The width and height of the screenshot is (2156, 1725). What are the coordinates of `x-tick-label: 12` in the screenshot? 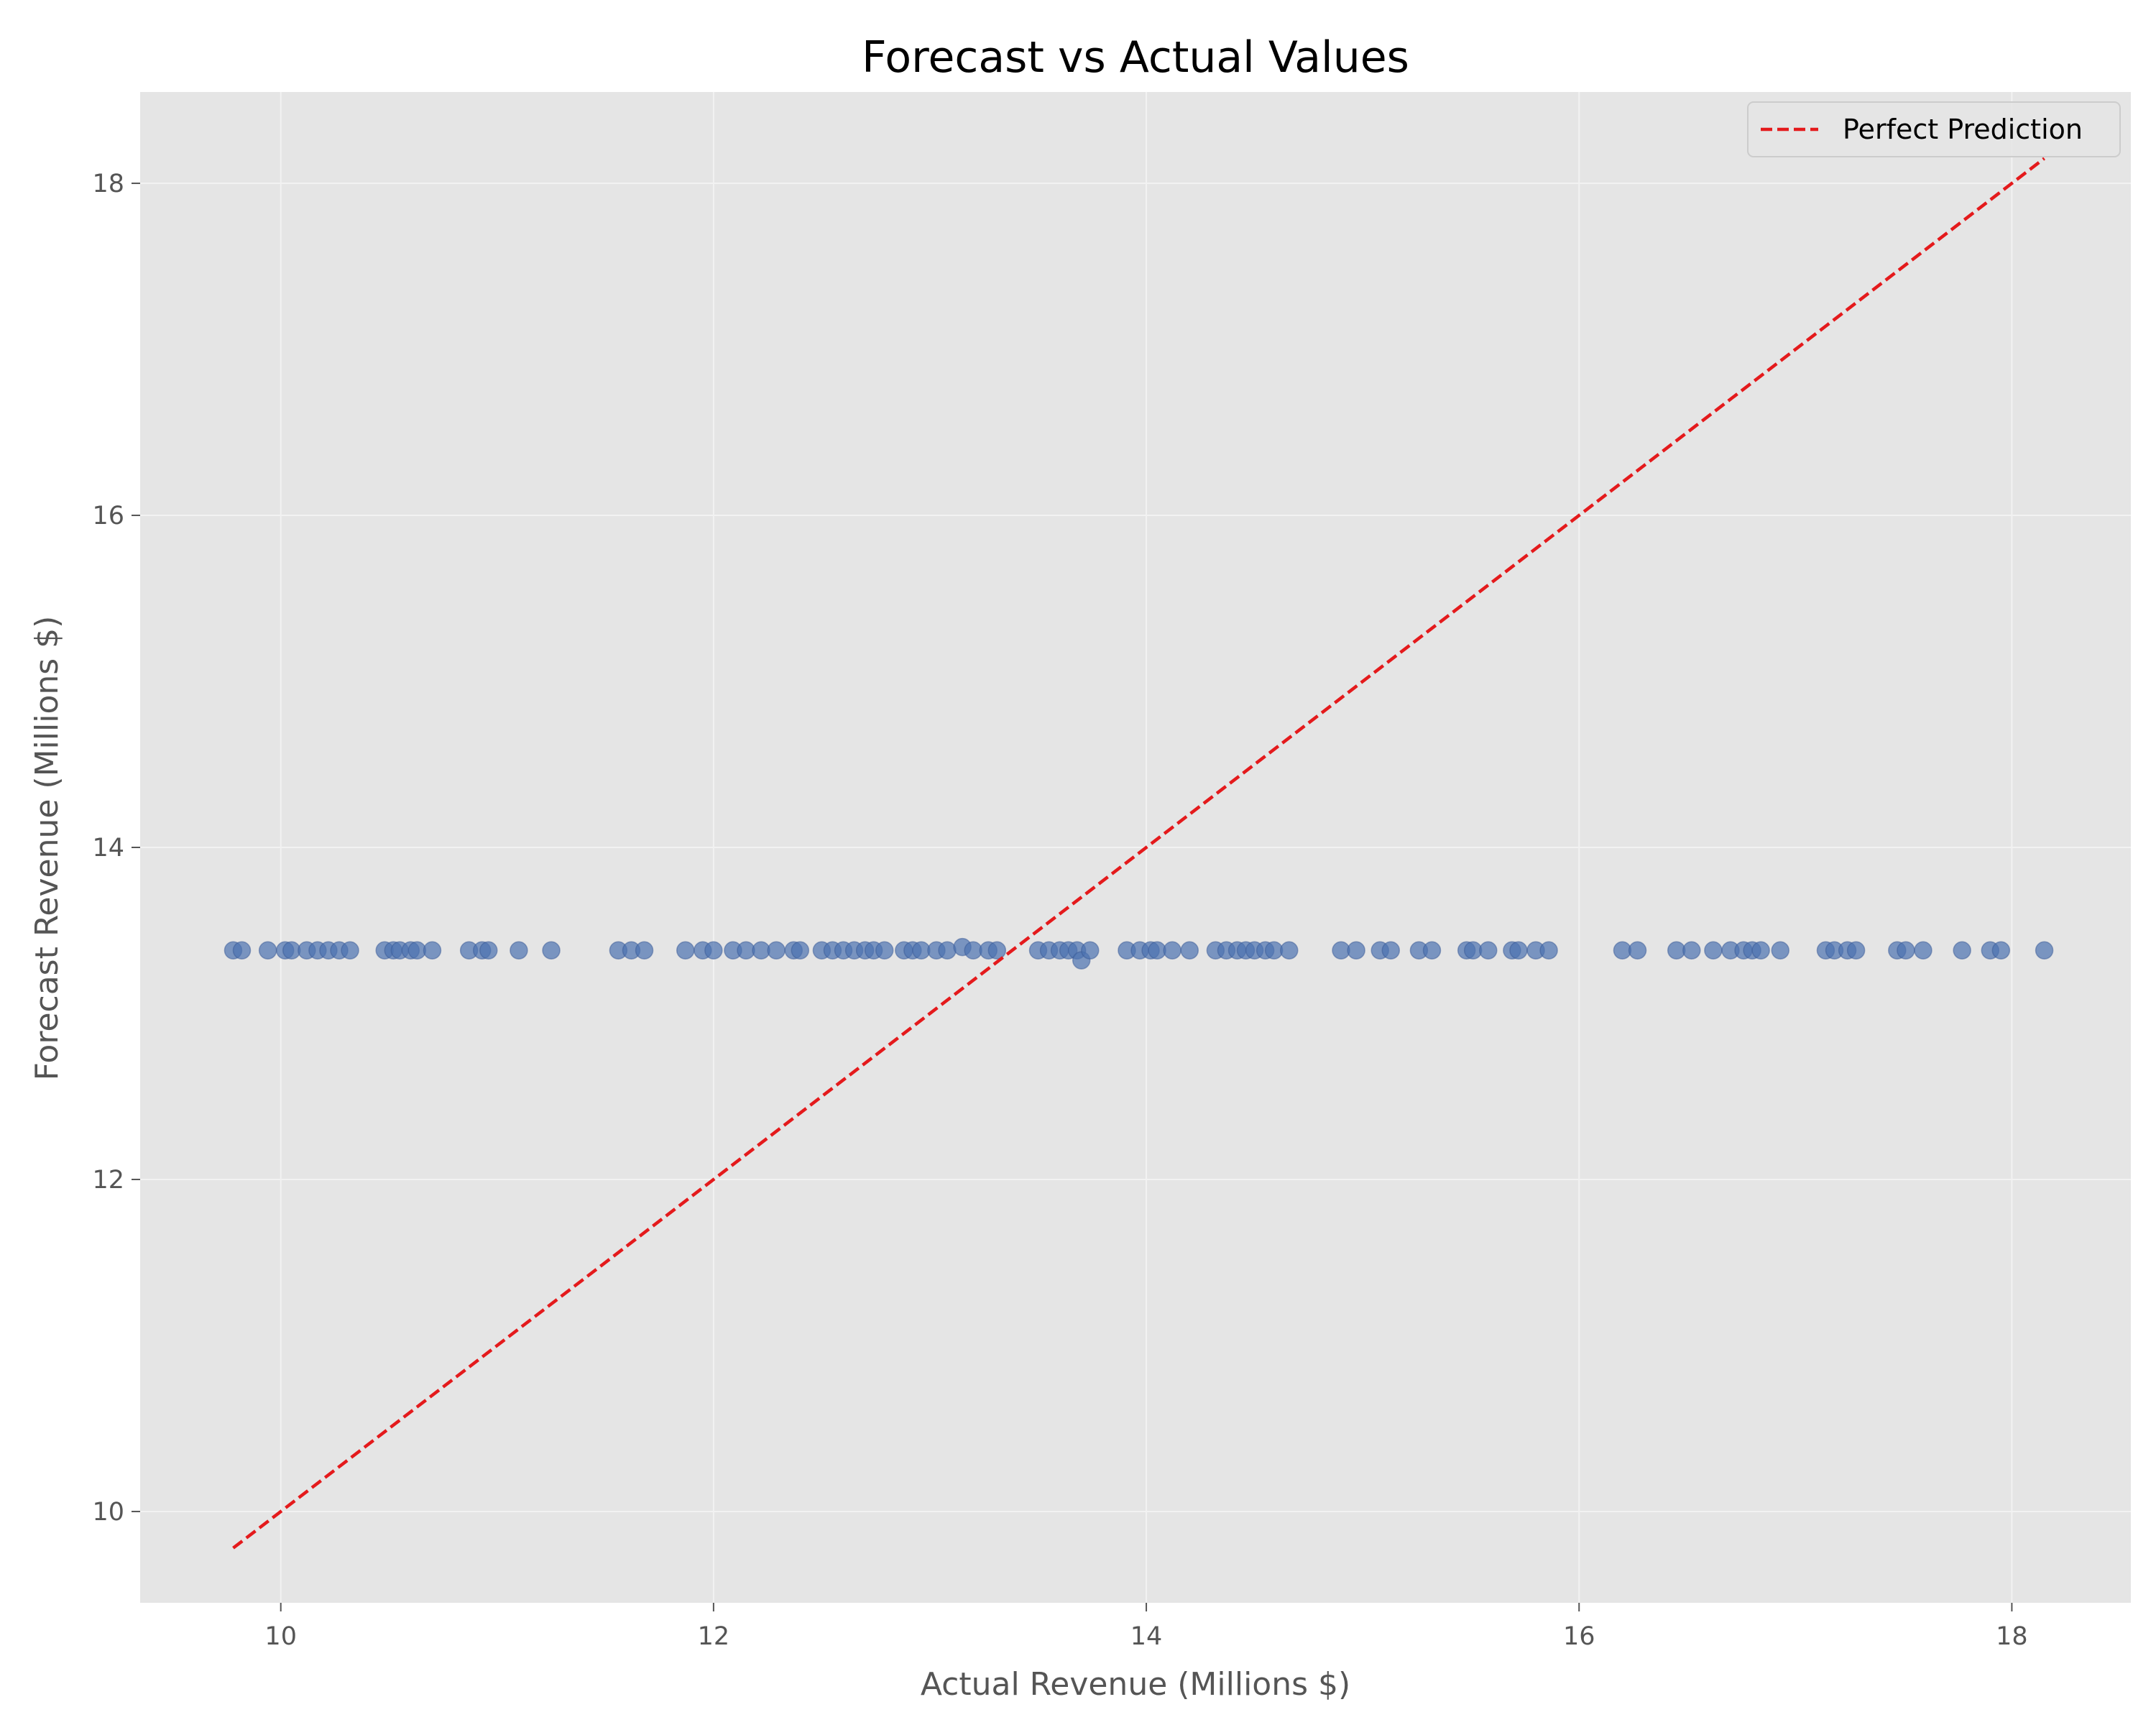 It's located at (714, 1636).